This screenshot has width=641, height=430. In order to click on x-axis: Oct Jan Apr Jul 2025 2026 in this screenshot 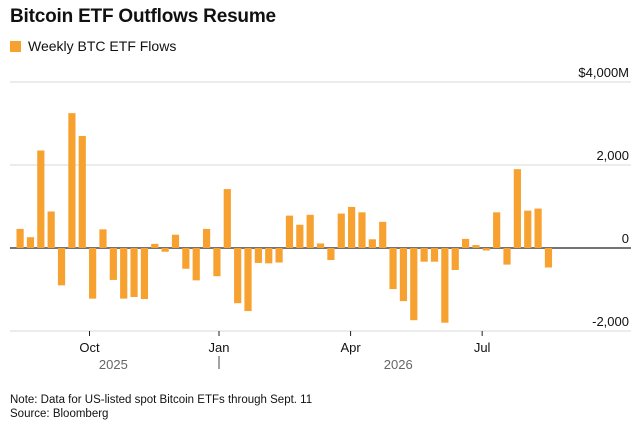, I will do `click(285, 351)`.